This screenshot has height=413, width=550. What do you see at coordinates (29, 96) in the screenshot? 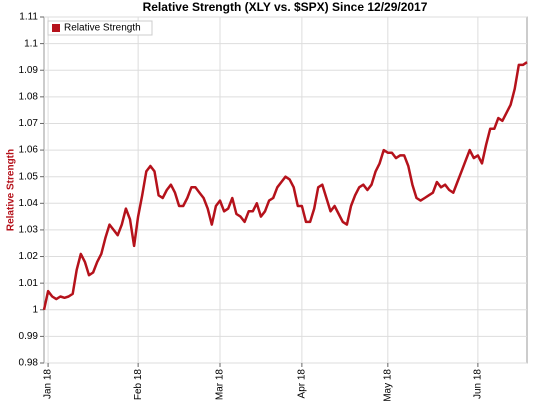
I see `y-tick-label: 1.08` at bounding box center [29, 96].